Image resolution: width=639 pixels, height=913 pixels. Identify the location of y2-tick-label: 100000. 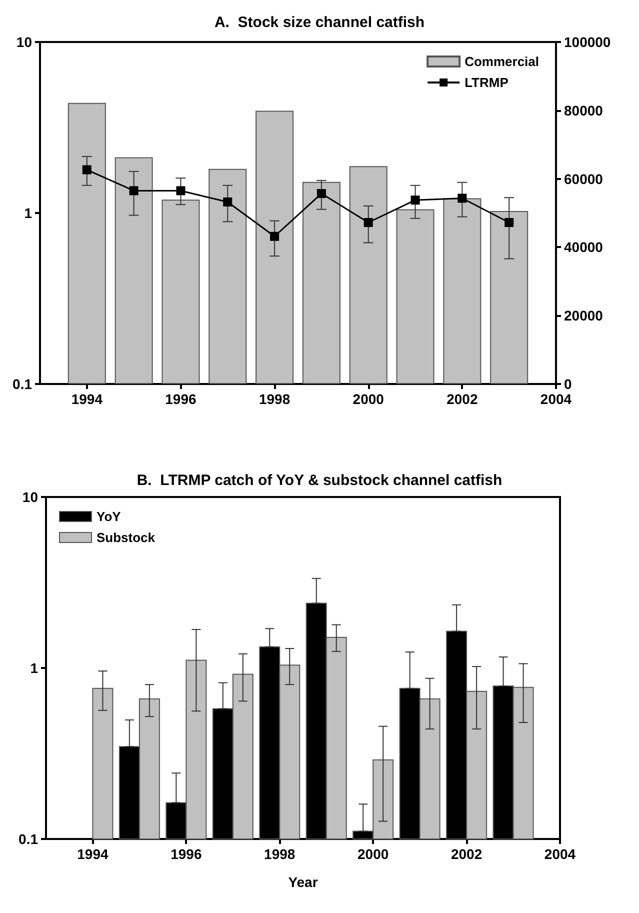
(587, 42).